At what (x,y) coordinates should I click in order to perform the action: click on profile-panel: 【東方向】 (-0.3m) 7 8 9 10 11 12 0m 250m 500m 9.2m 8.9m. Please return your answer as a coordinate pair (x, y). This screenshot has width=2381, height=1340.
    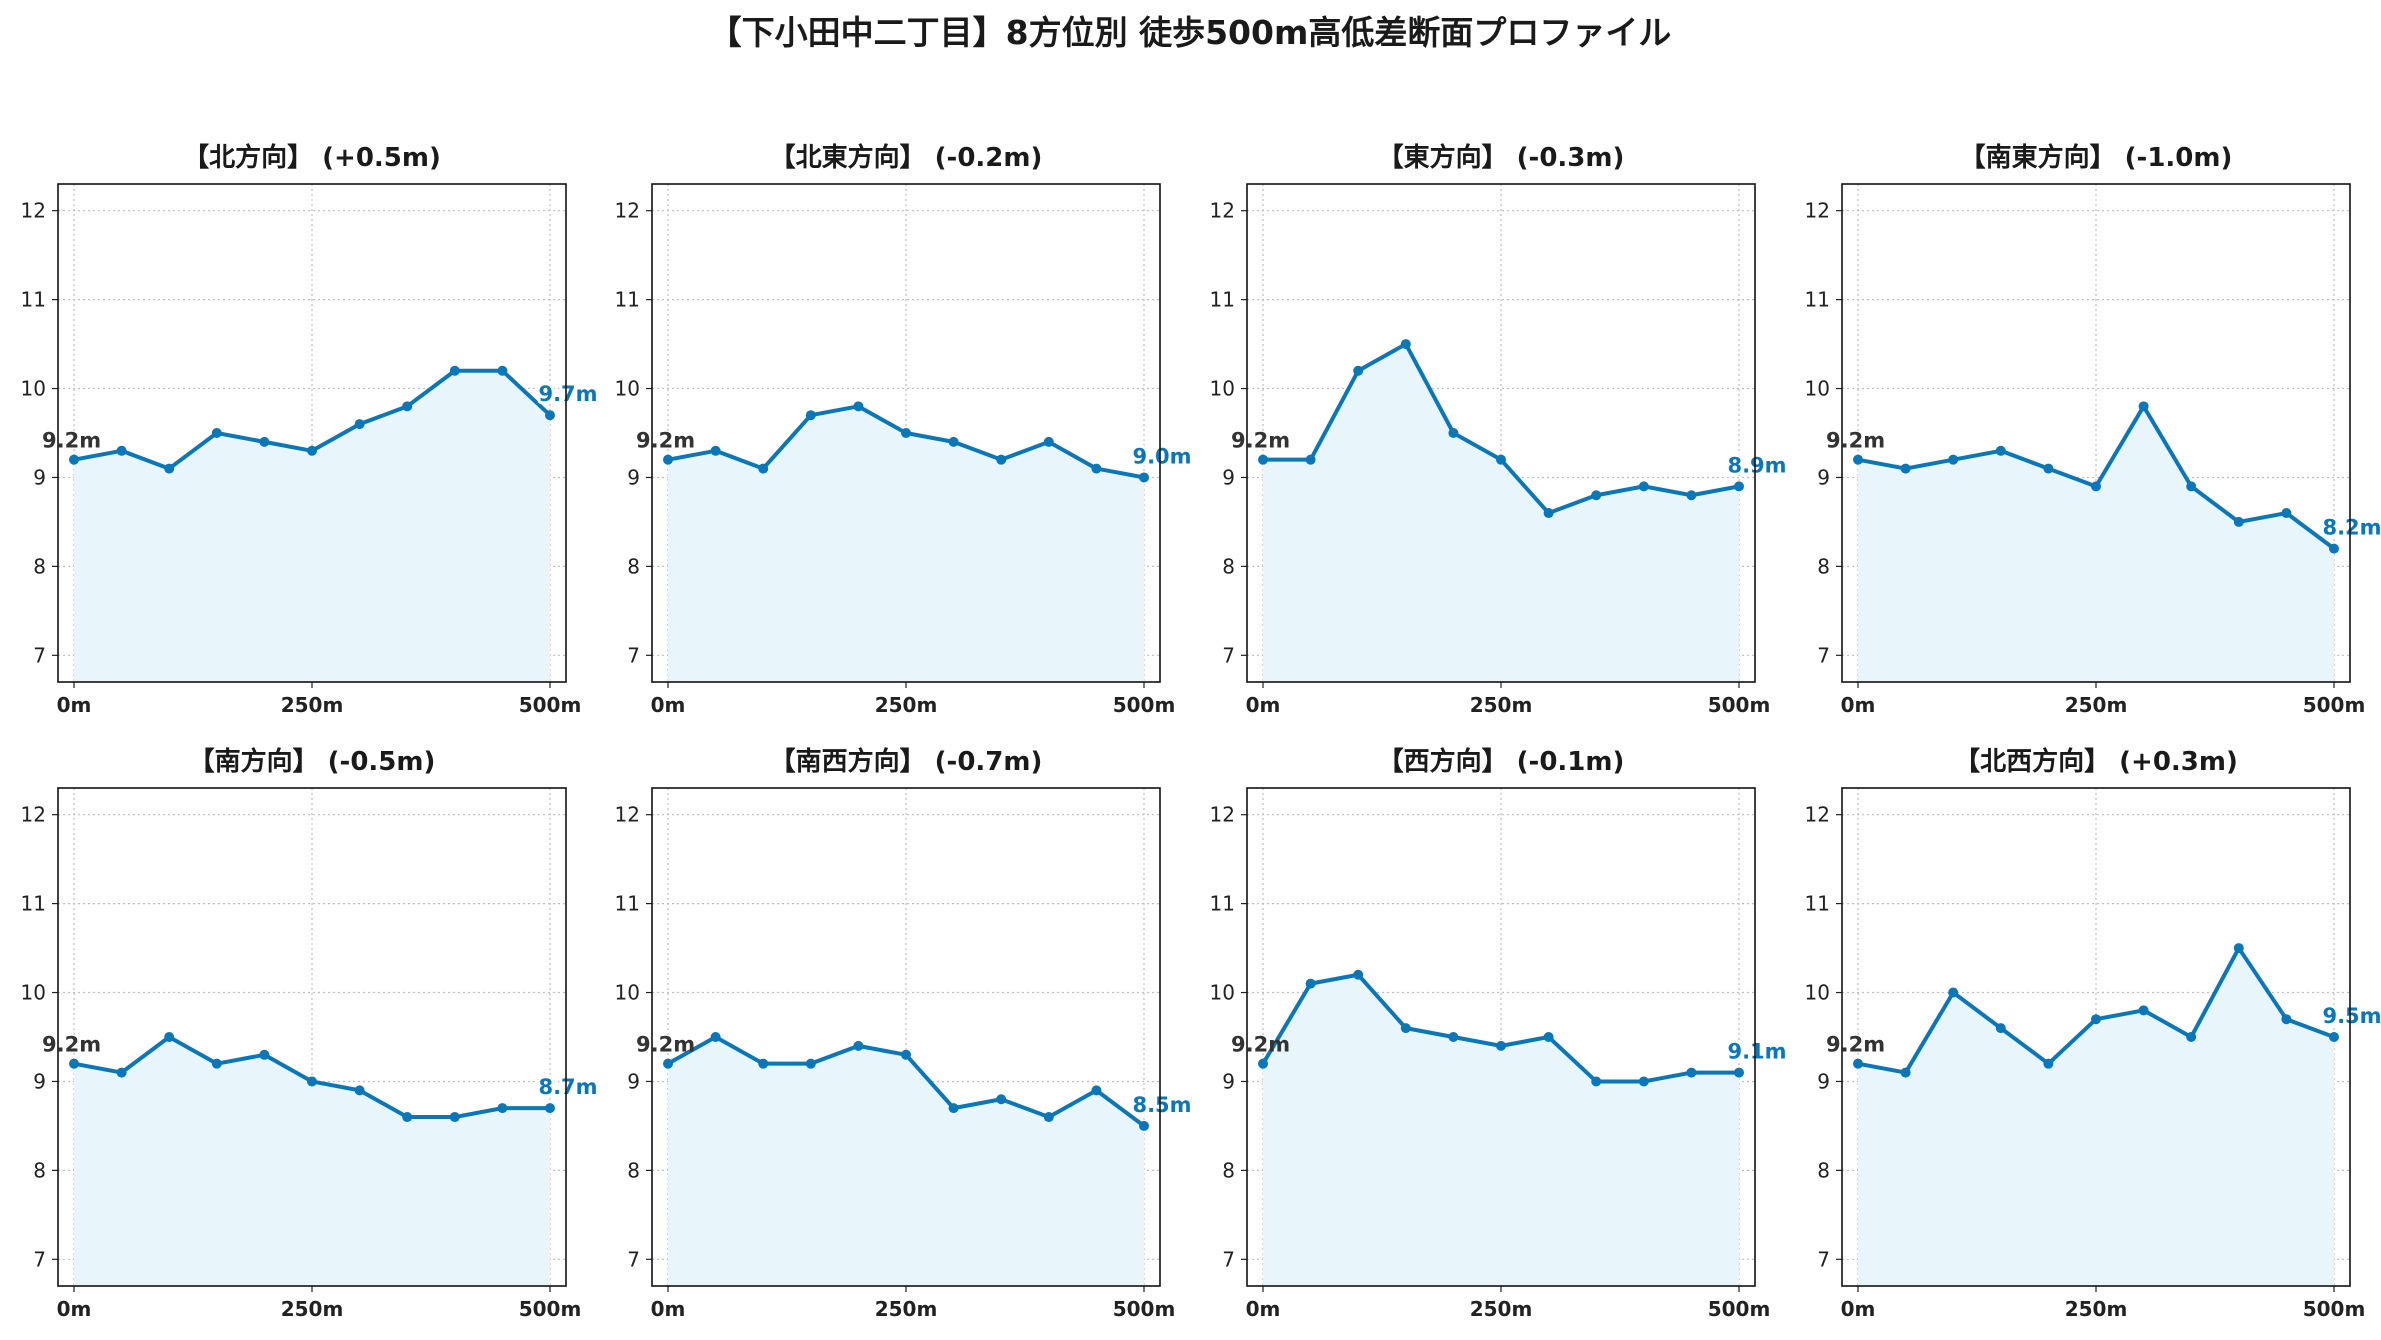
    Looking at the image, I should click on (1500, 429).